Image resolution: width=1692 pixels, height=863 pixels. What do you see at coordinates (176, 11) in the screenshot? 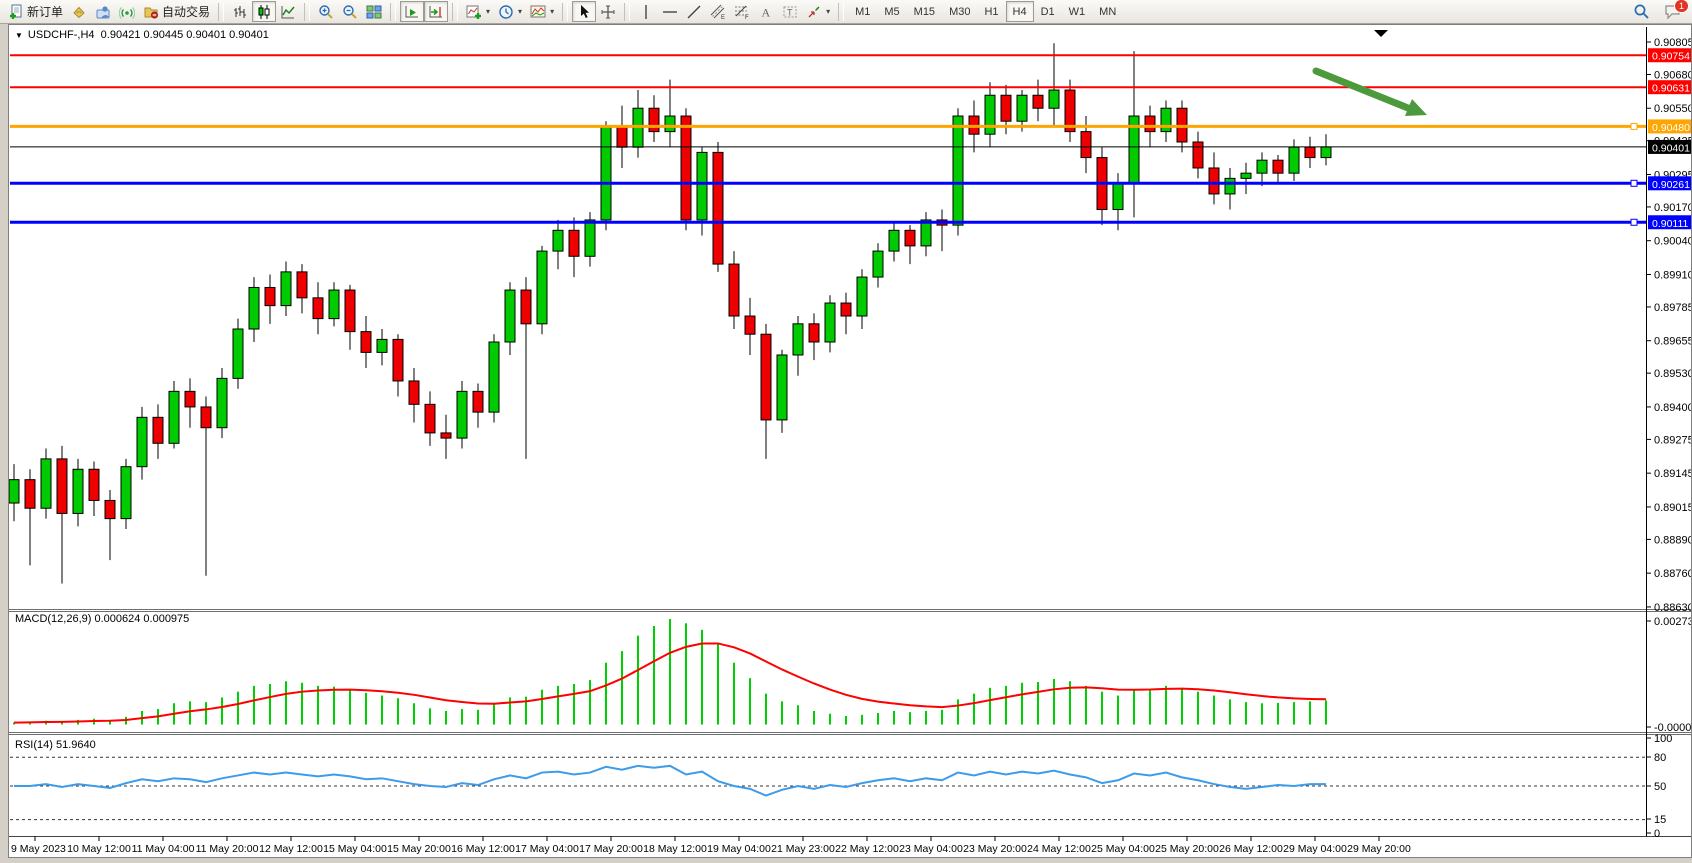
I see `autotrading-button: 自动交易` at bounding box center [176, 11].